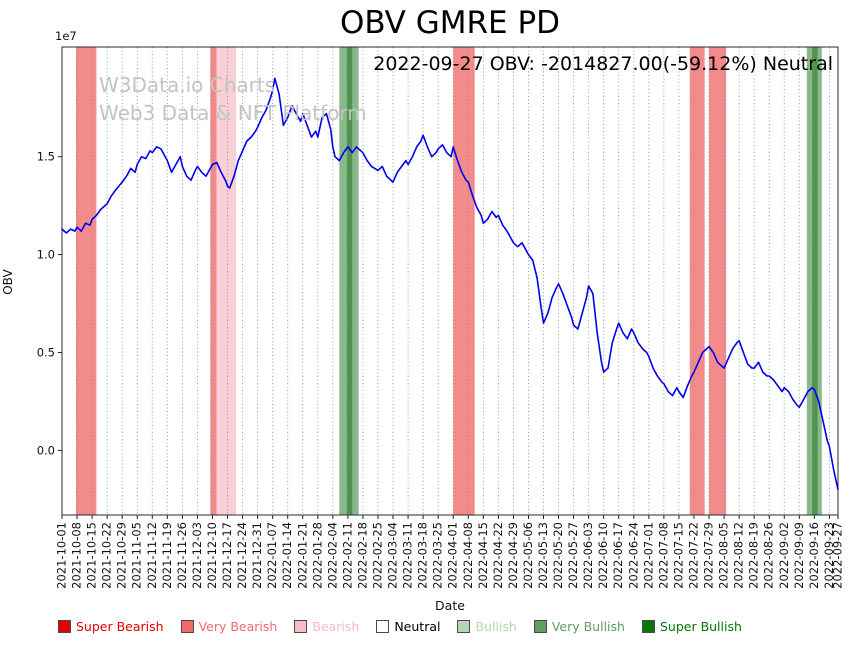  I want to click on x-tick-label: 2022-01-28, so click(317, 555).